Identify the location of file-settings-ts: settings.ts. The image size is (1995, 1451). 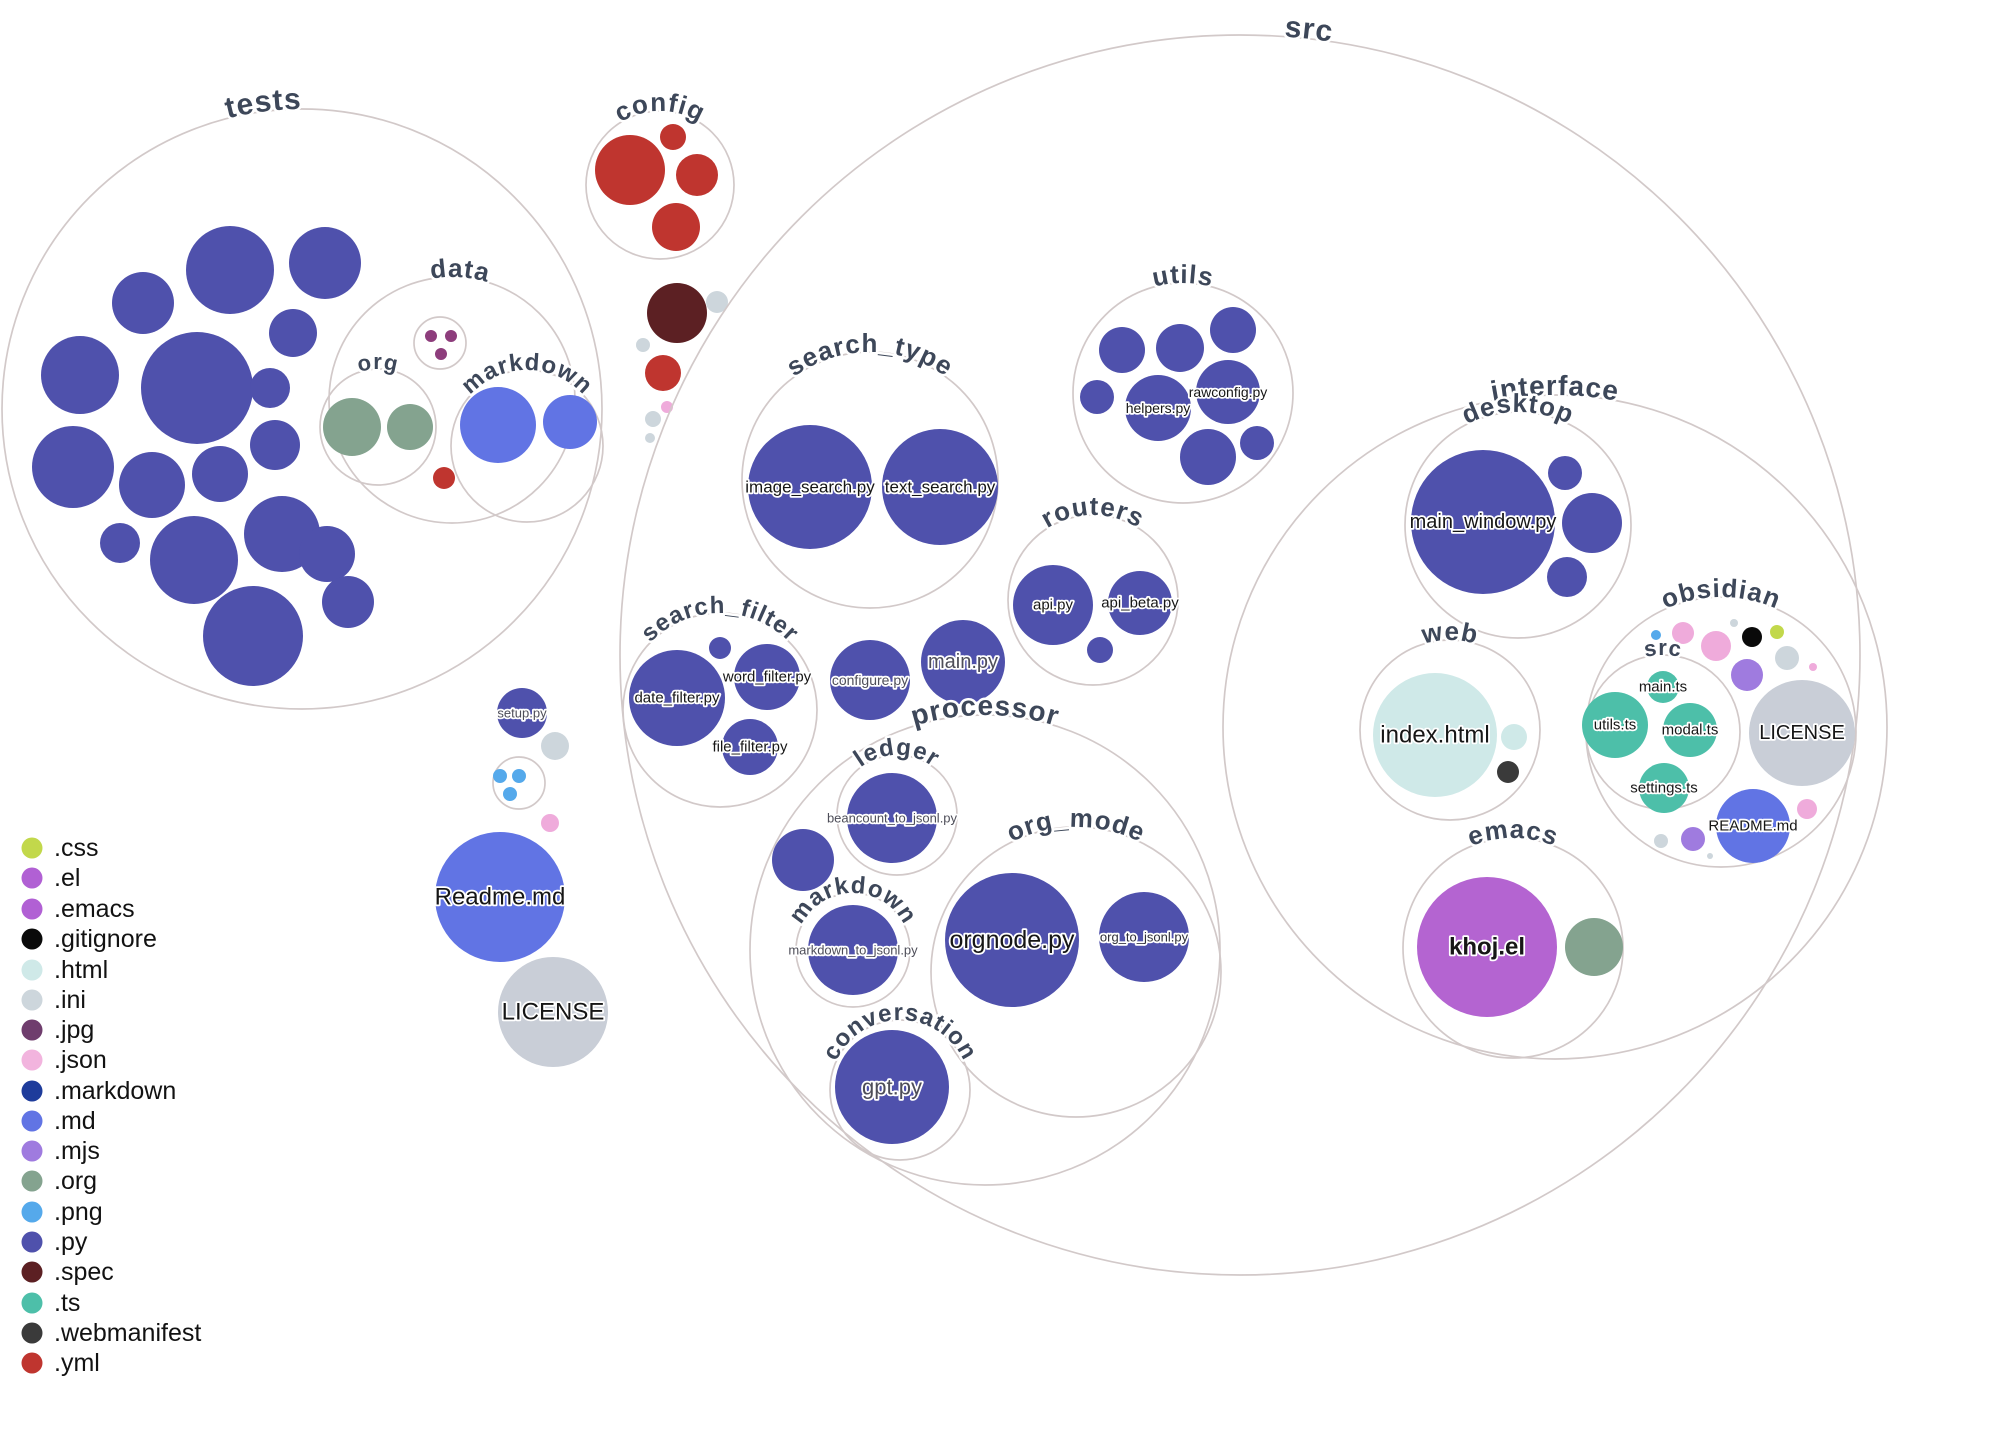
(1664, 788).